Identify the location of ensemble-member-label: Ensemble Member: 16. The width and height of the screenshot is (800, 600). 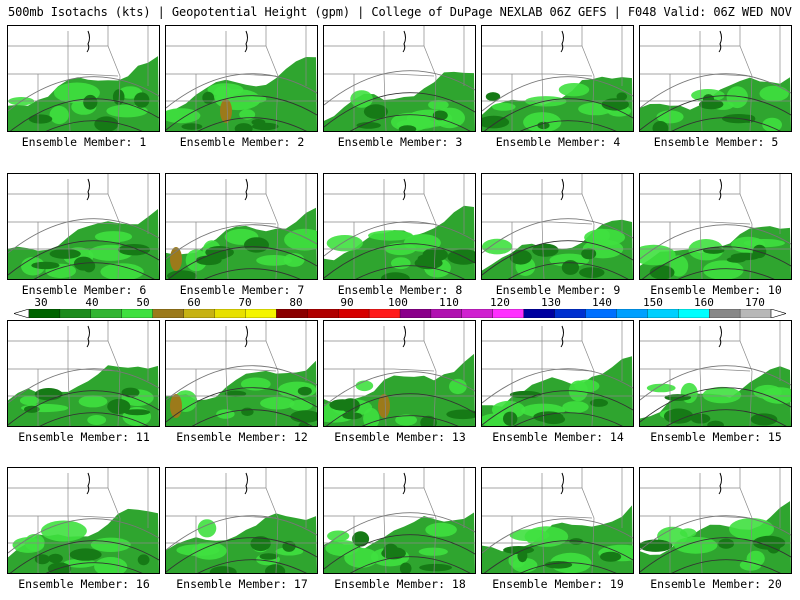
(84, 584).